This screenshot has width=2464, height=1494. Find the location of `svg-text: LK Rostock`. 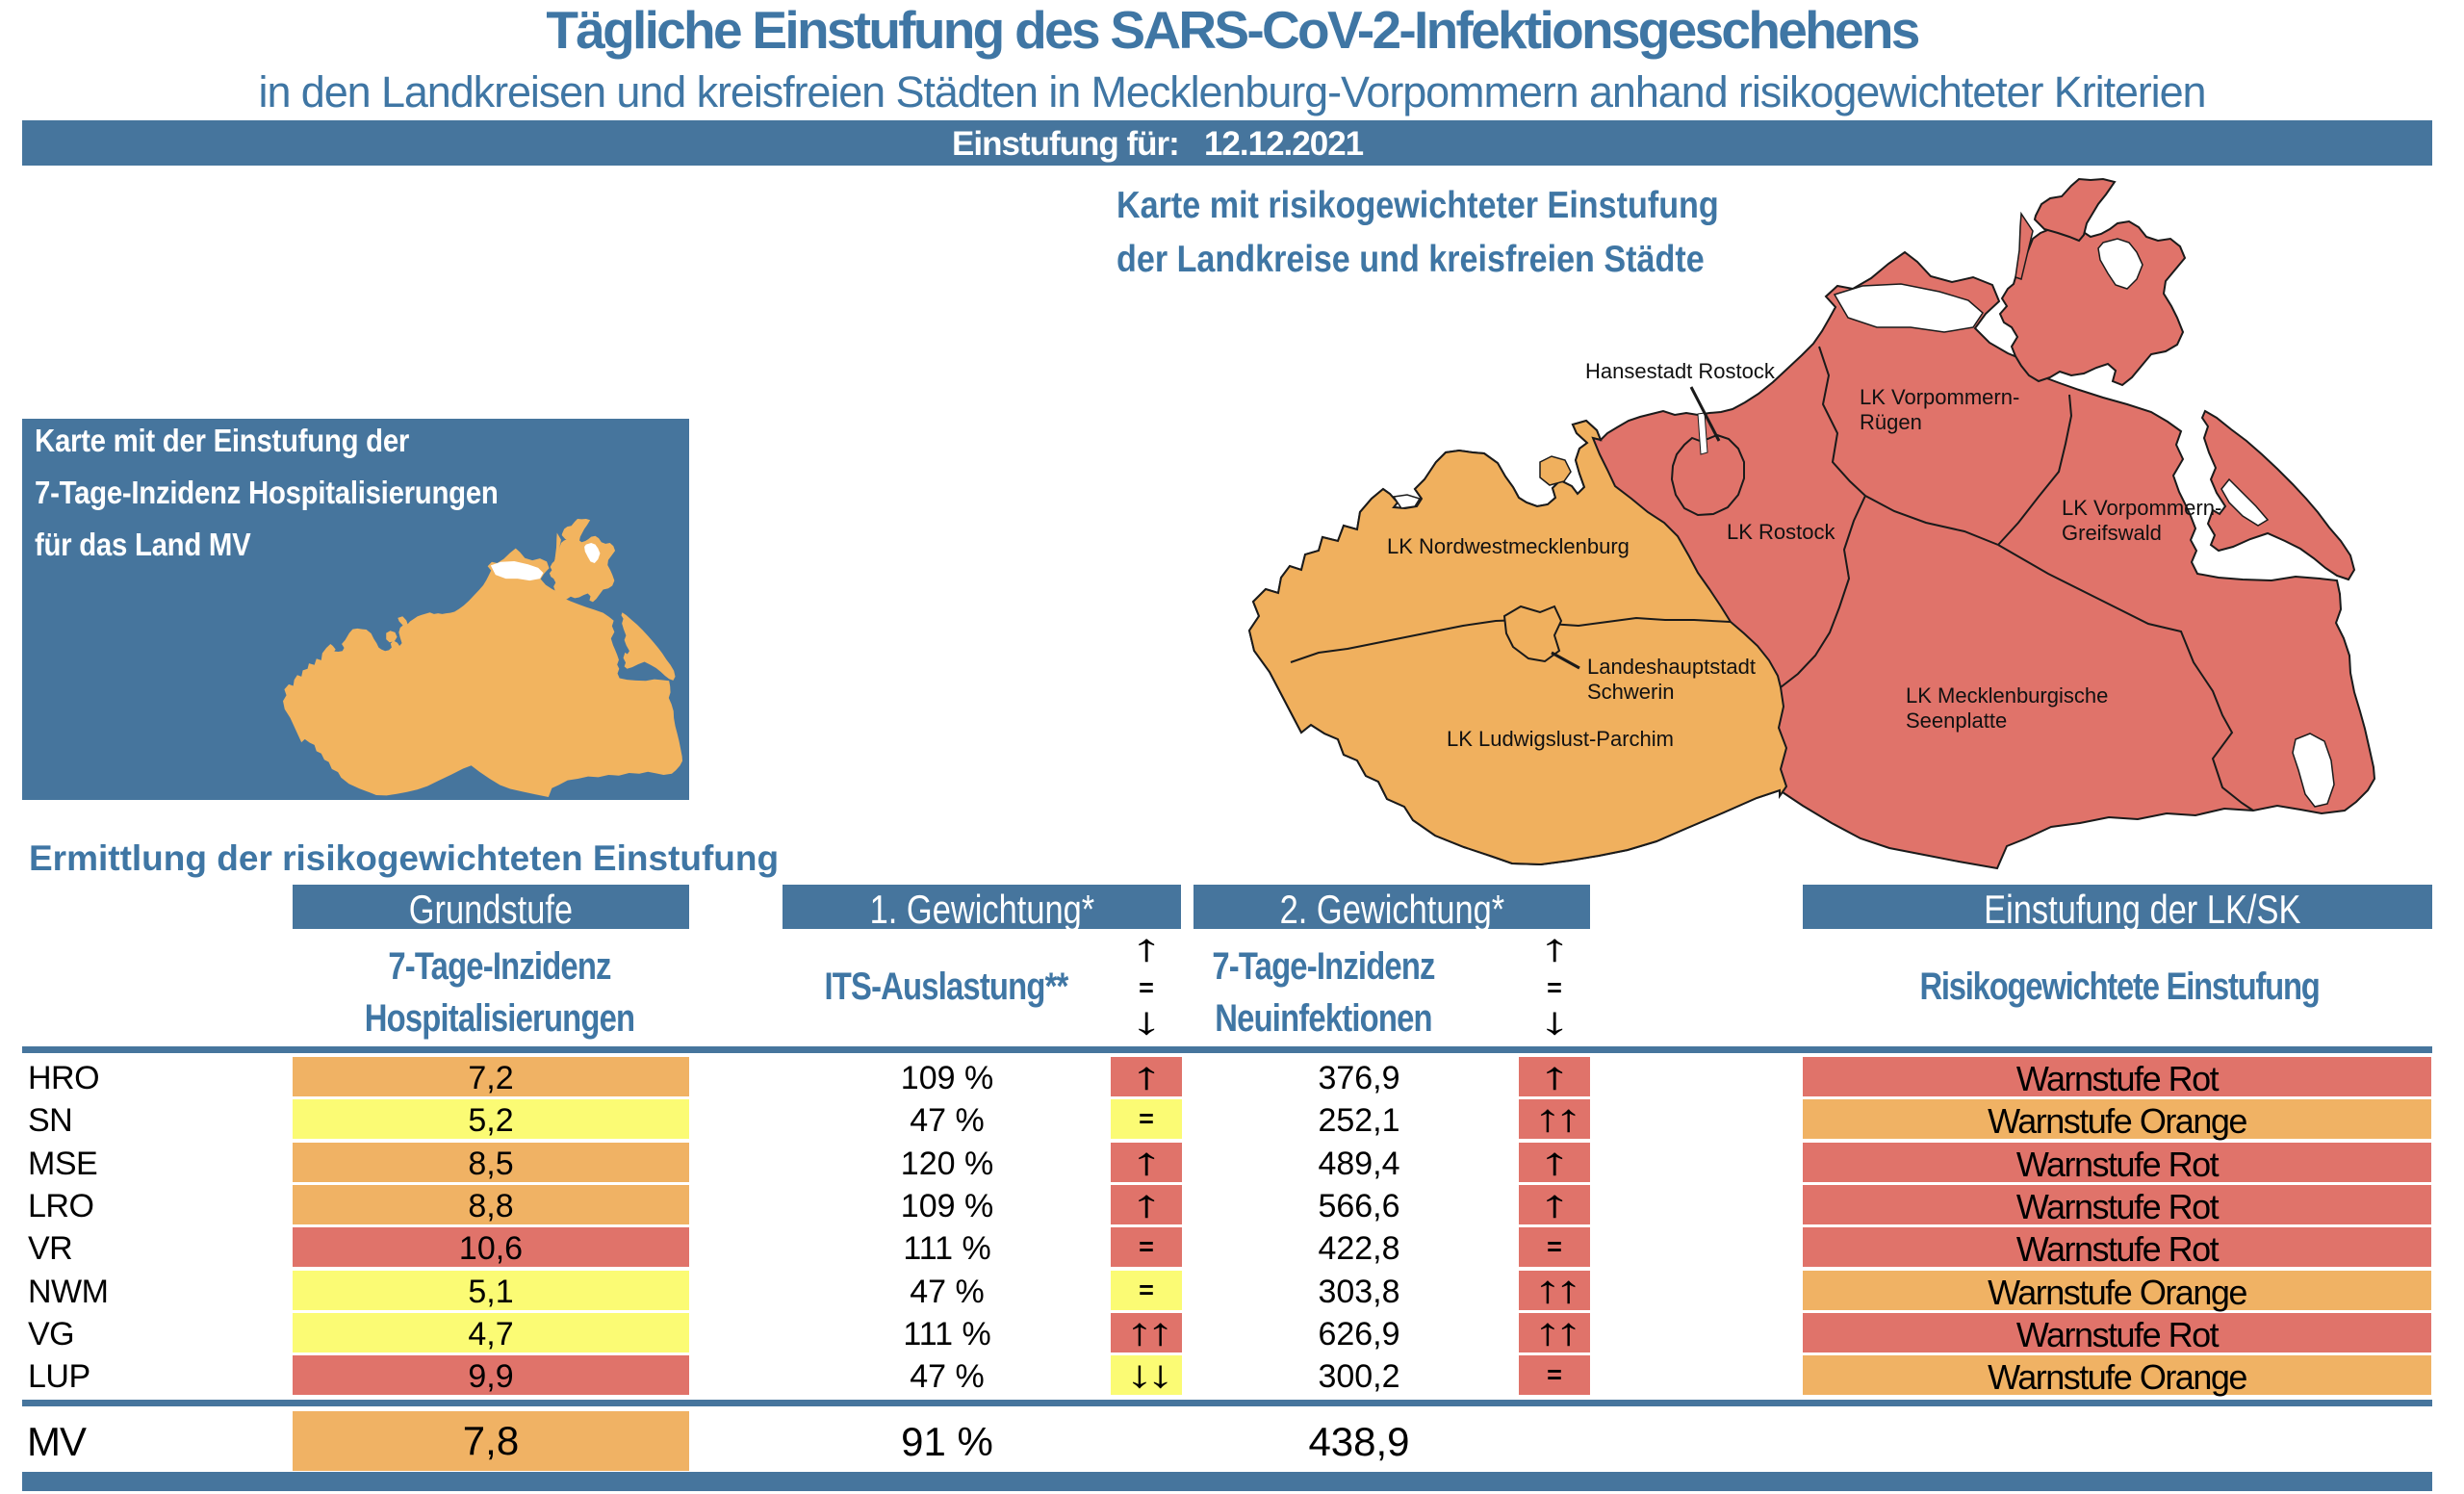

svg-text: LK Rostock is located at coordinates (1781, 532).